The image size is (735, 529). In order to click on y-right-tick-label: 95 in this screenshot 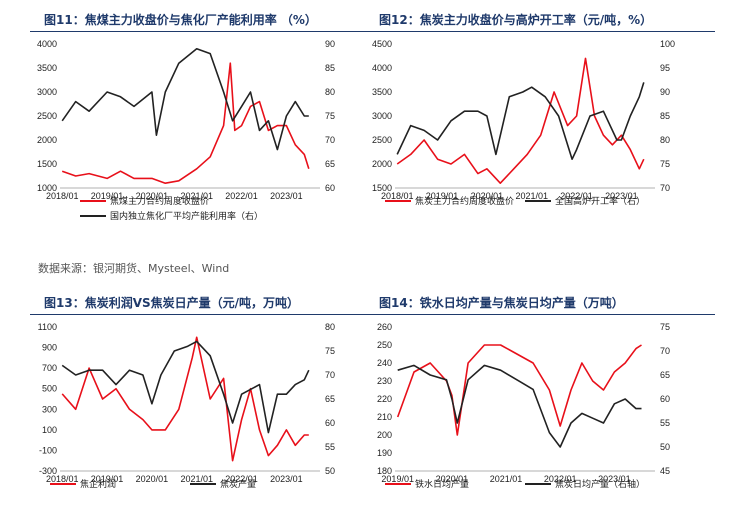, I will do `click(665, 68)`.